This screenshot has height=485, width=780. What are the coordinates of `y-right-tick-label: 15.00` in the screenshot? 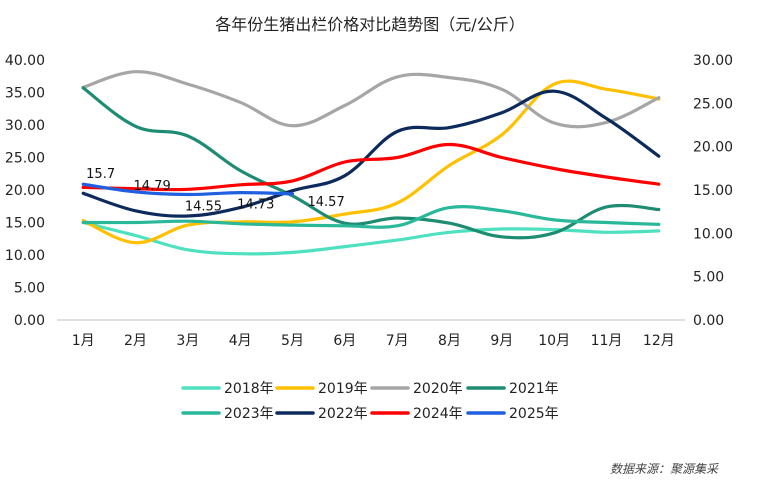 It's located at (713, 191).